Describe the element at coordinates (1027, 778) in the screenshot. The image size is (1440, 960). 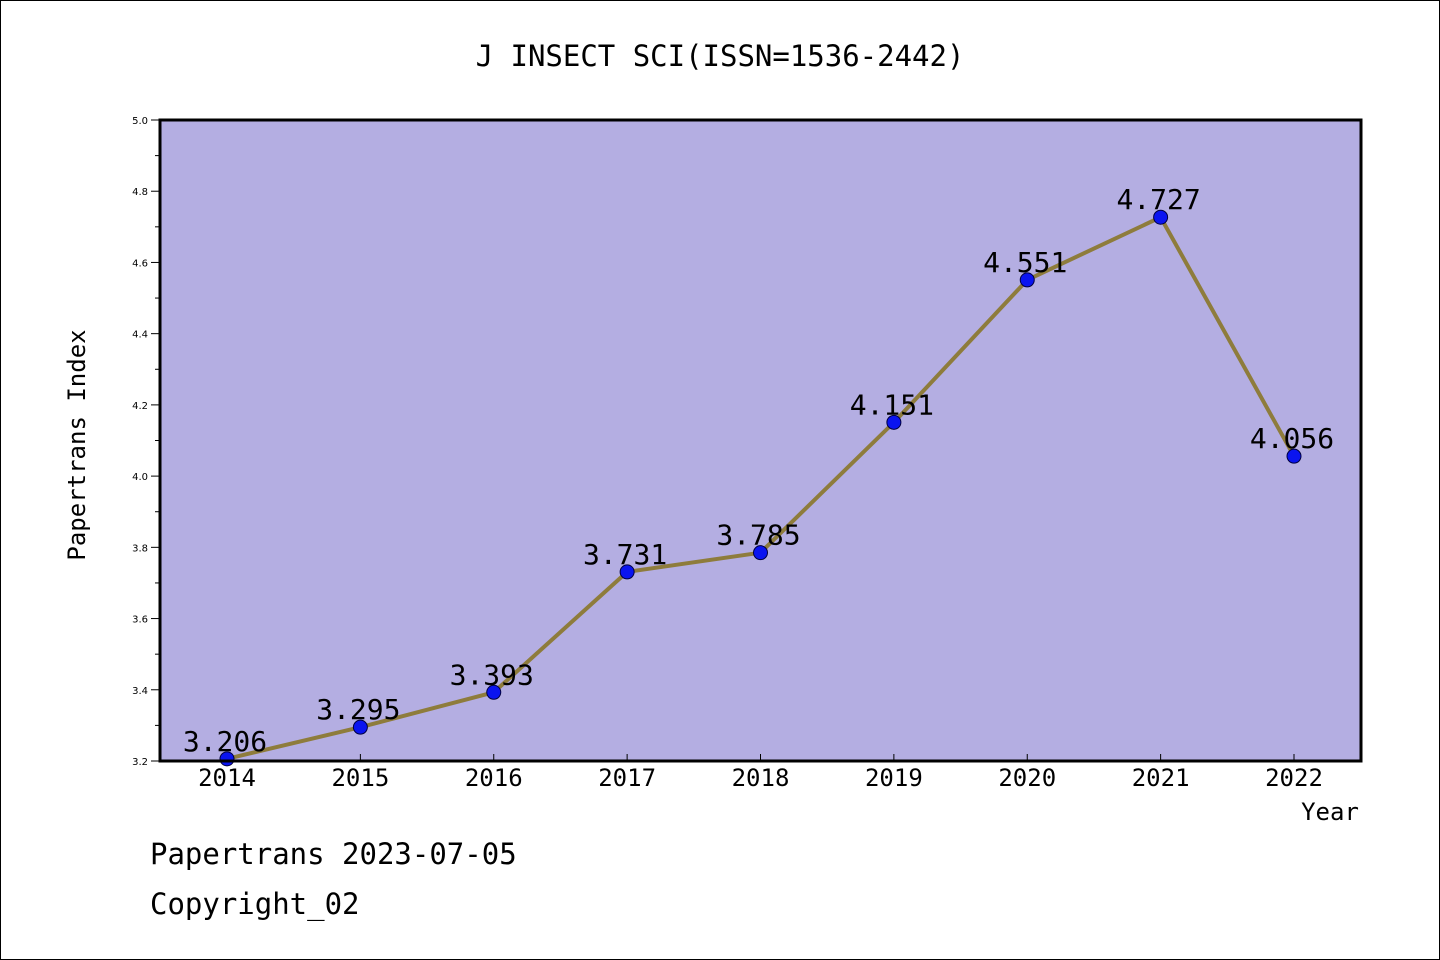
I see `x-tick-label: 2020` at that location.